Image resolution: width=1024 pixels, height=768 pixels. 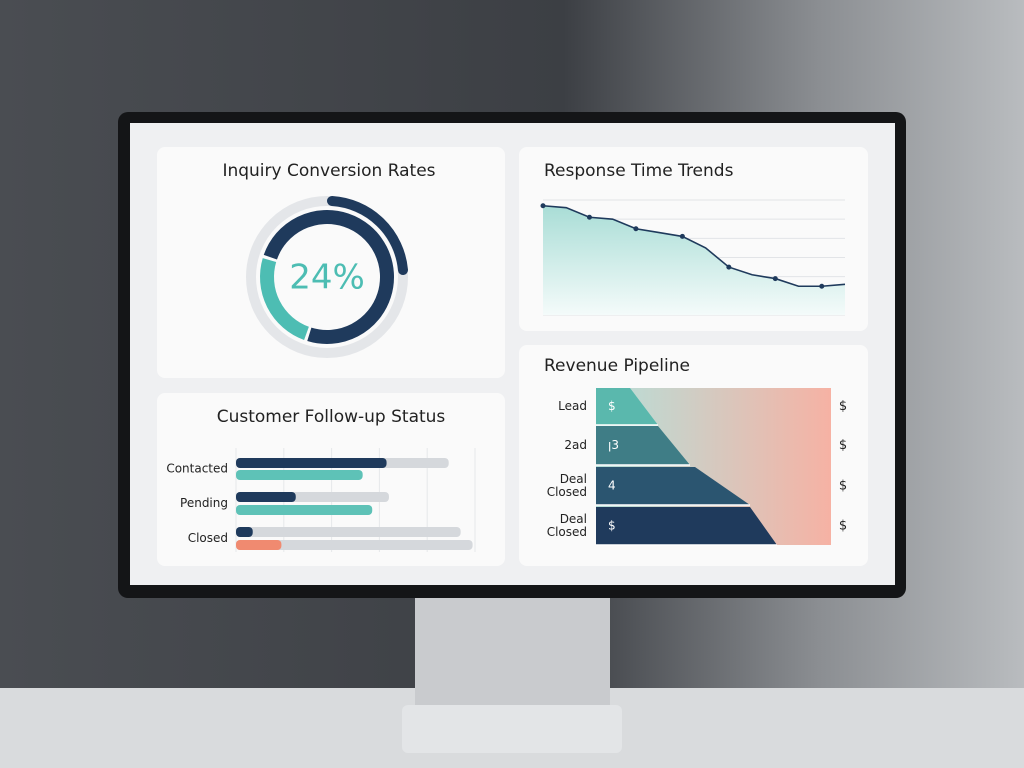 I want to click on stand, so click(x=512, y=650).